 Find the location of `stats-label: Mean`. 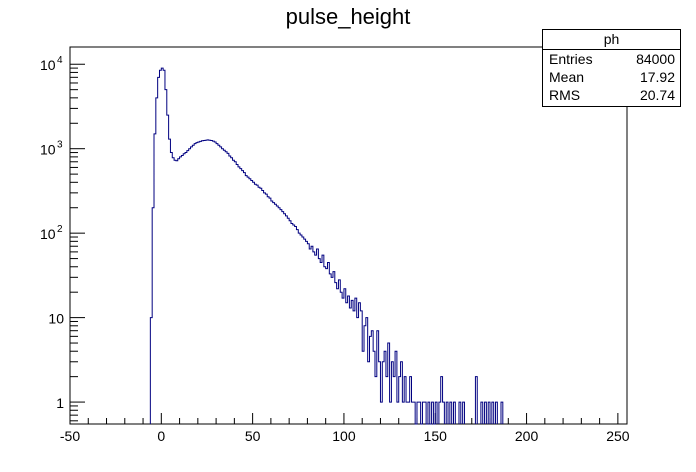

stats-label: Mean is located at coordinates (567, 77).